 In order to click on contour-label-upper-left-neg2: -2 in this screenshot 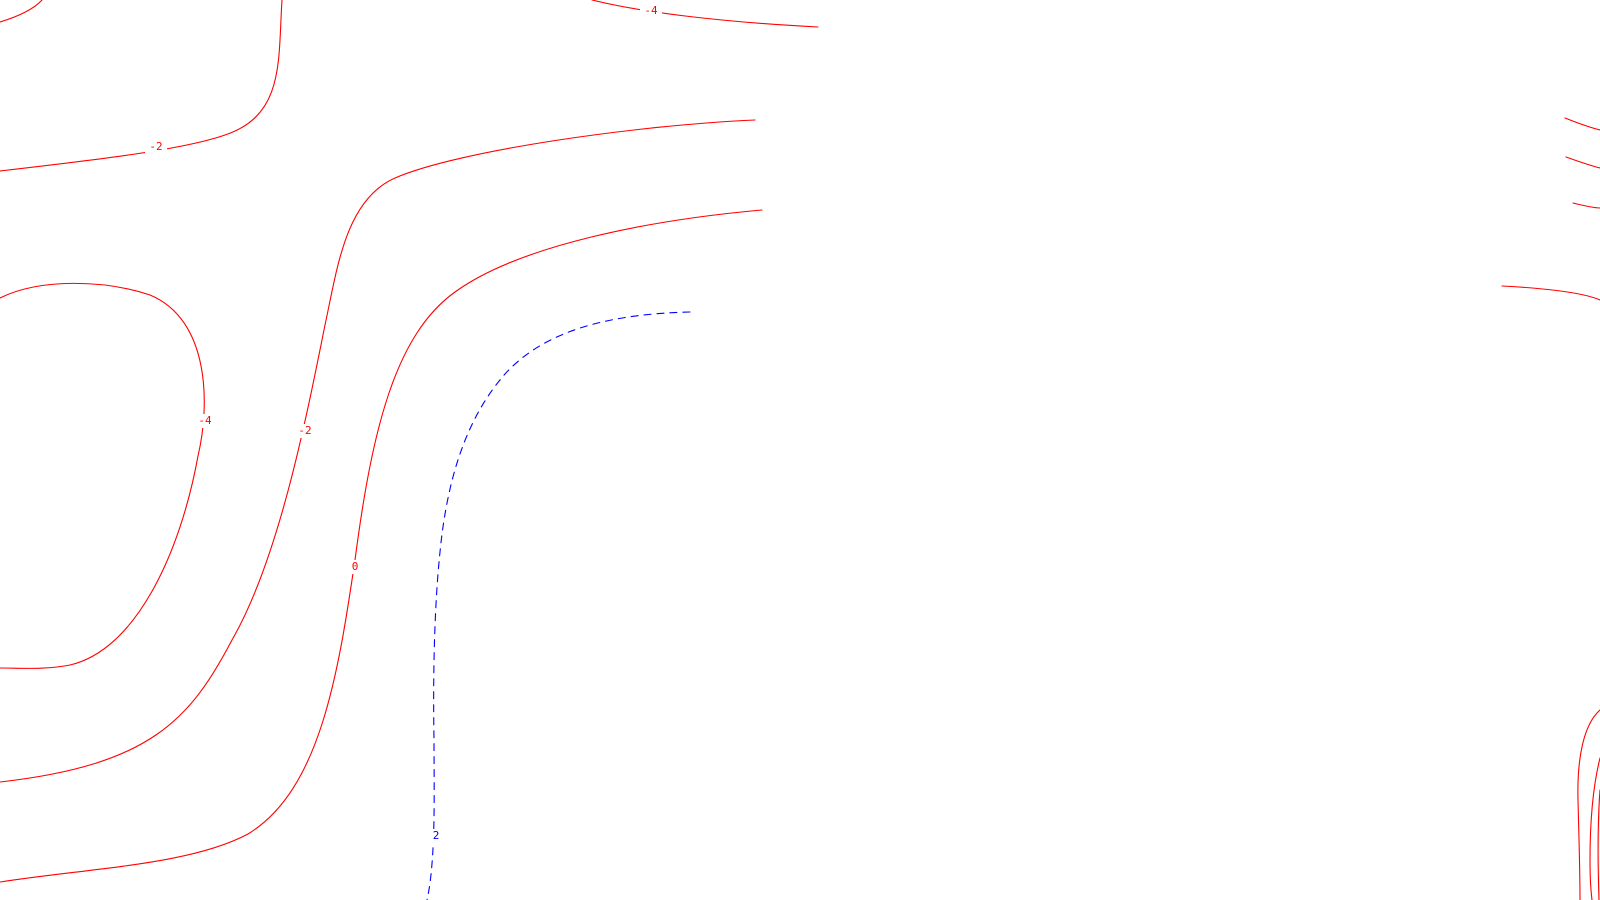, I will do `click(155, 146)`.